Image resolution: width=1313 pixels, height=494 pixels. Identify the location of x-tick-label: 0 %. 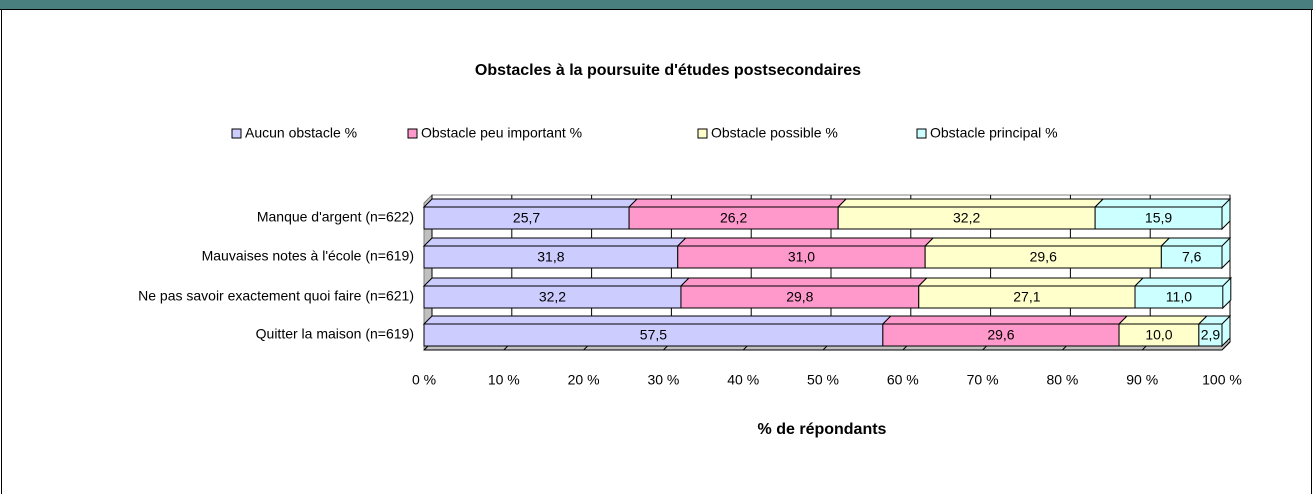
(424, 380).